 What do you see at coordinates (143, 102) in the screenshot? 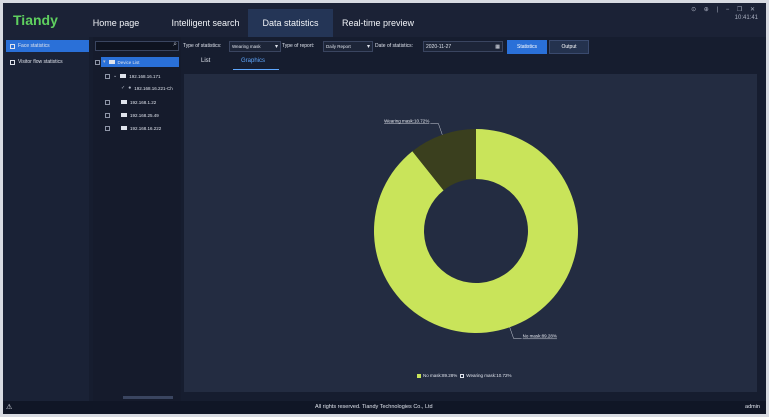
I see `tree-label: 192.168.1.22` at bounding box center [143, 102].